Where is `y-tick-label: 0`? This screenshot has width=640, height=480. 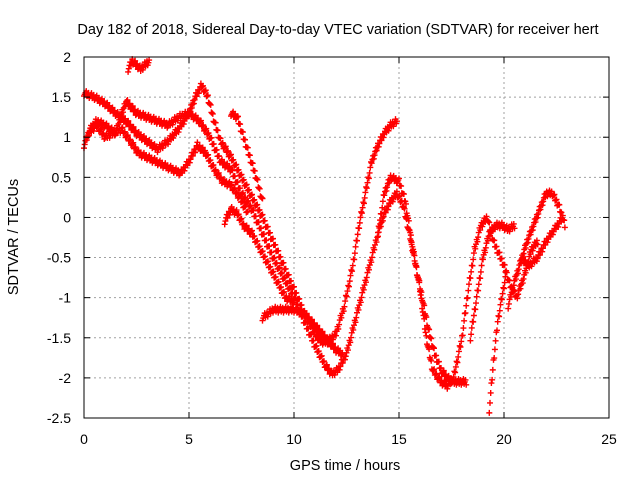
y-tick-label: 0 is located at coordinates (67, 217).